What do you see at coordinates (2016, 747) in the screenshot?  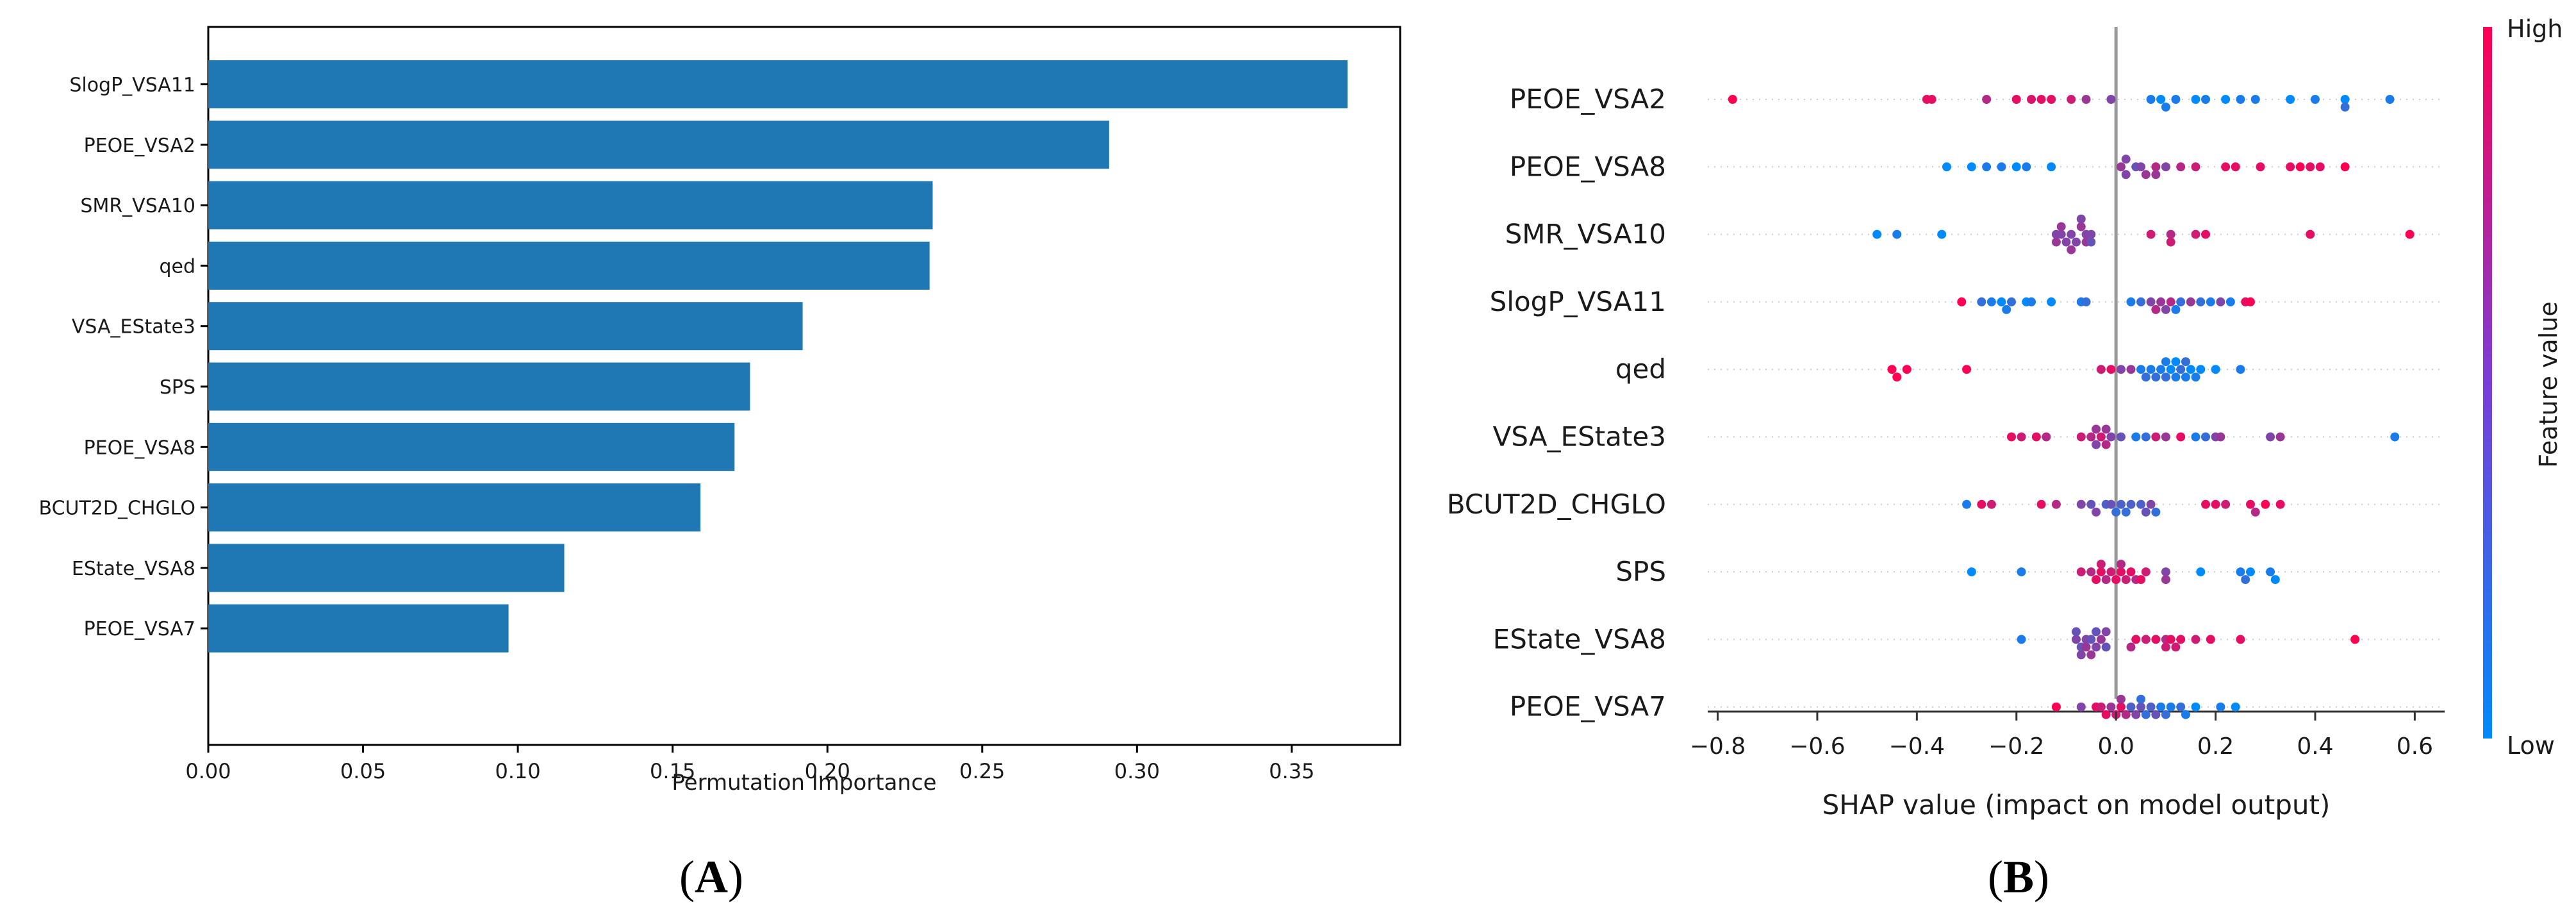 I see `x-tick-label: −0.2` at bounding box center [2016, 747].